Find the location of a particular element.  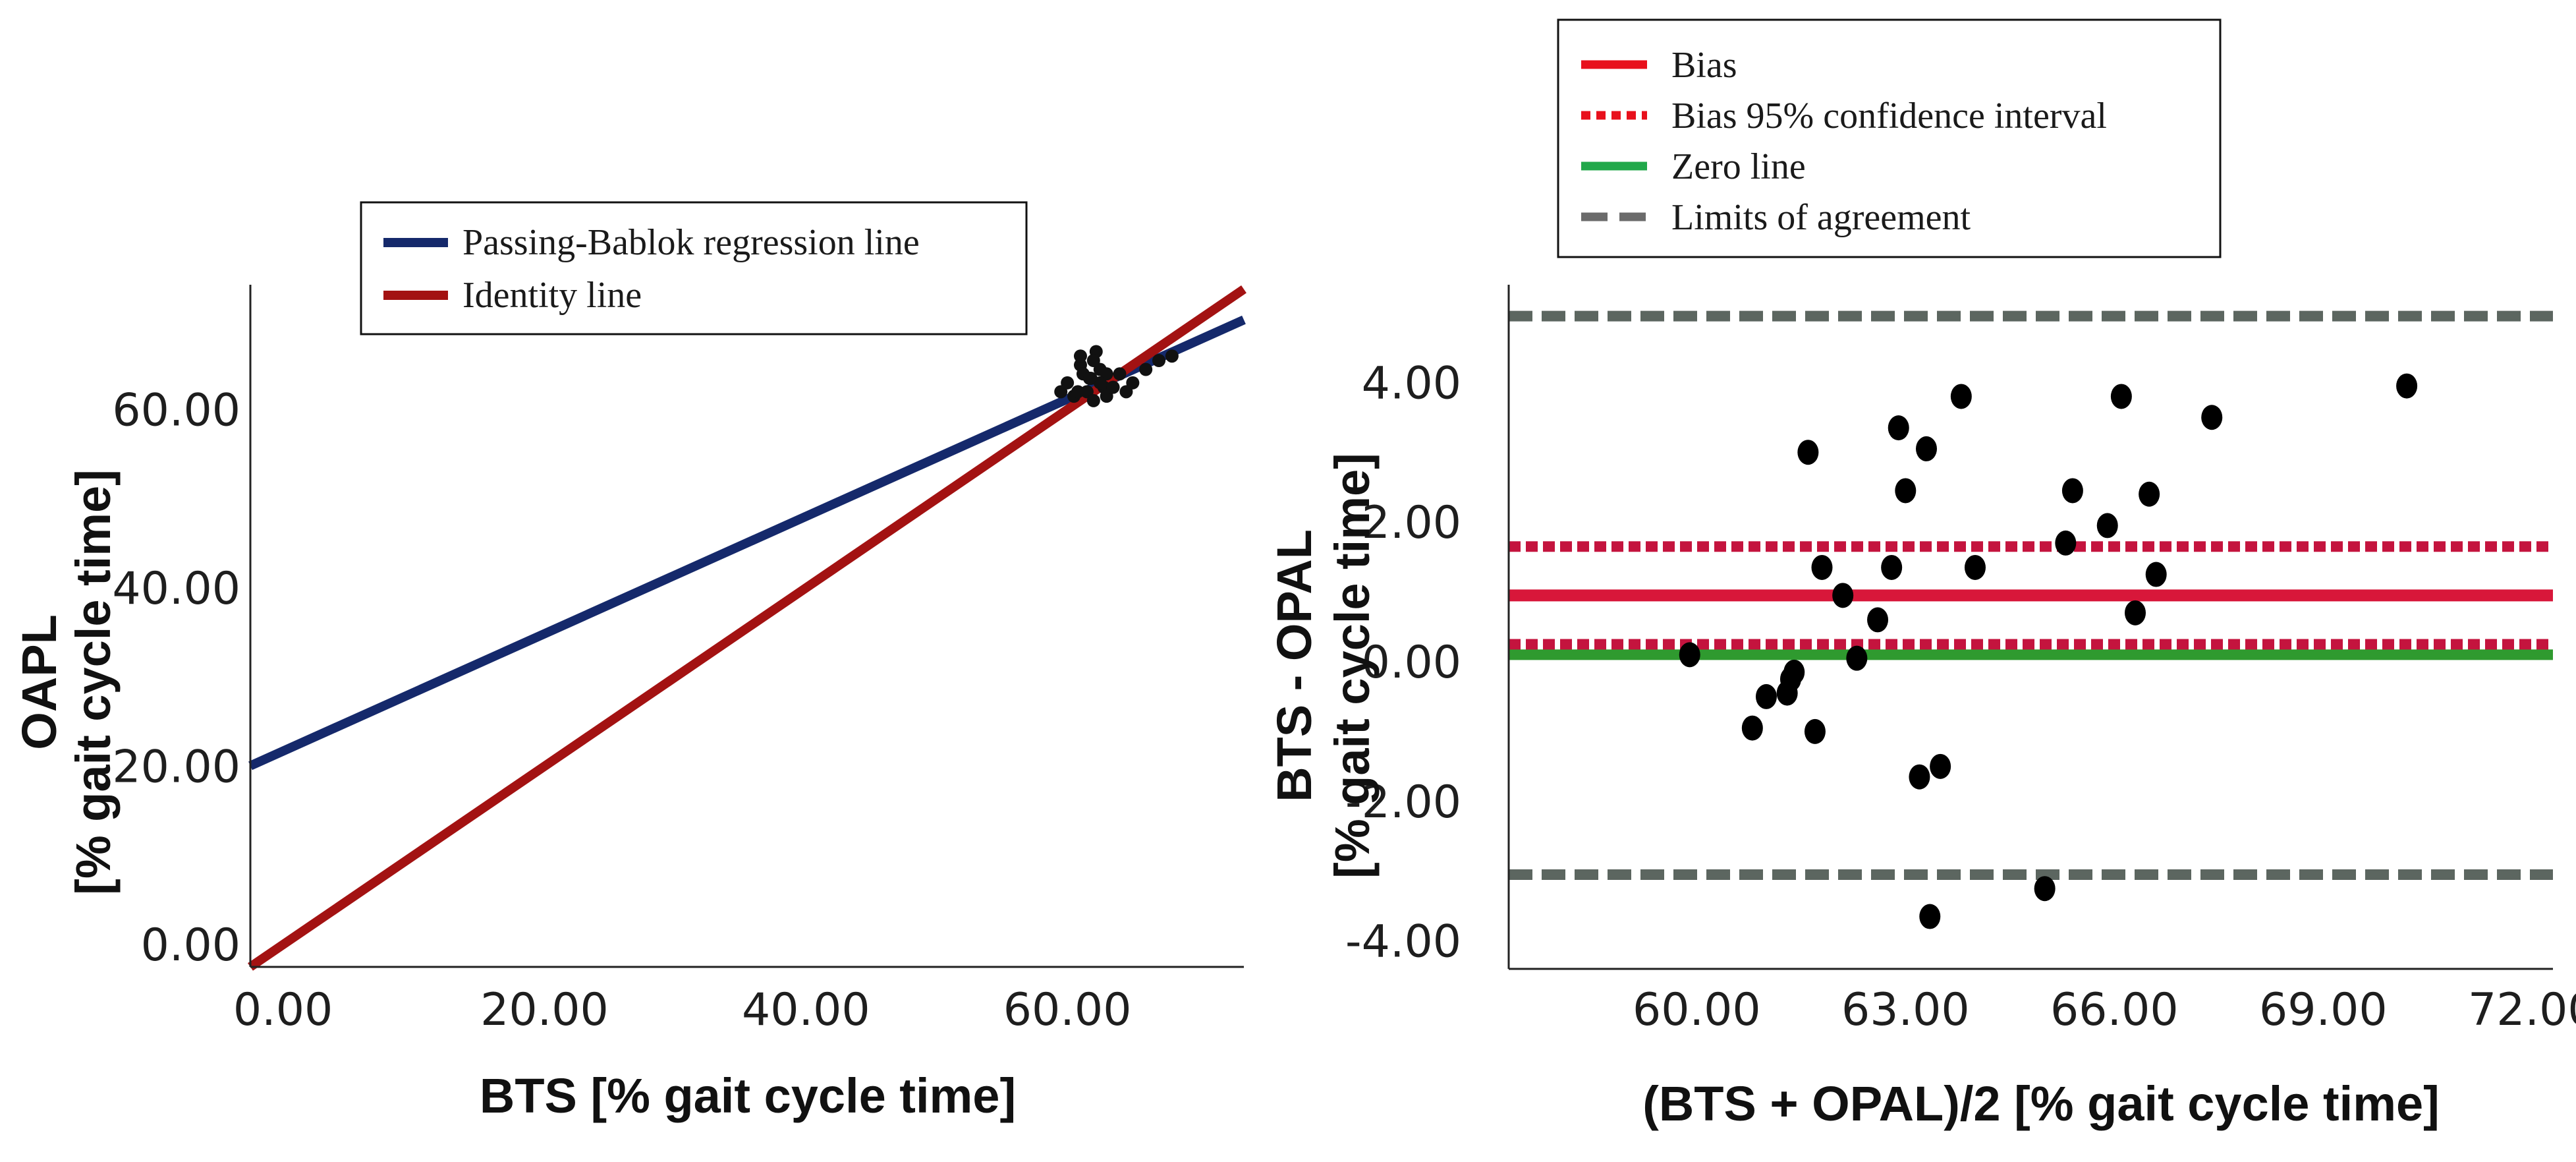

y-tick-label: -2.00 is located at coordinates (1403, 802).